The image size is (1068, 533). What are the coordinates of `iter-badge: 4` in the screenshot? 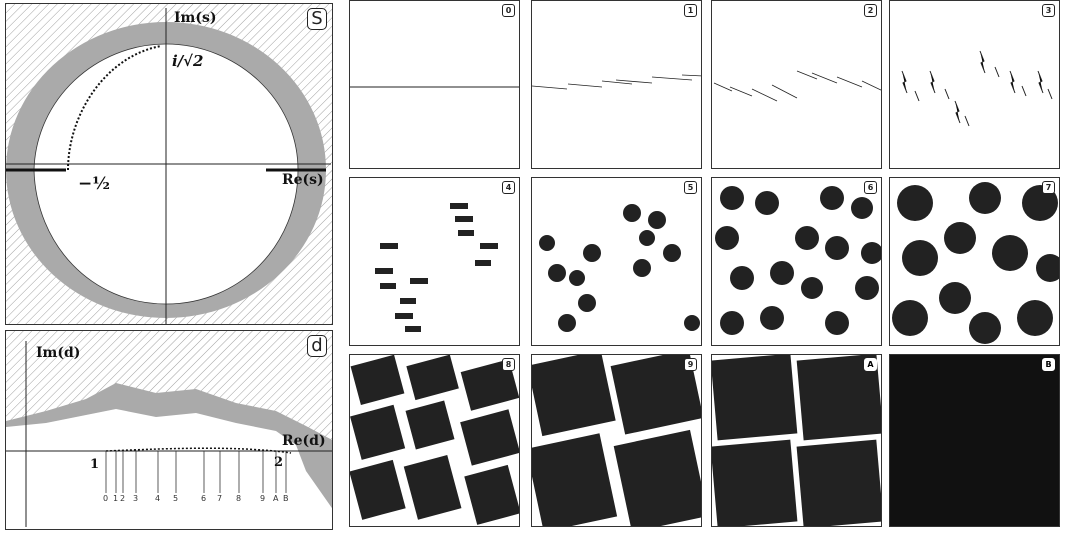 It's located at (508, 187).